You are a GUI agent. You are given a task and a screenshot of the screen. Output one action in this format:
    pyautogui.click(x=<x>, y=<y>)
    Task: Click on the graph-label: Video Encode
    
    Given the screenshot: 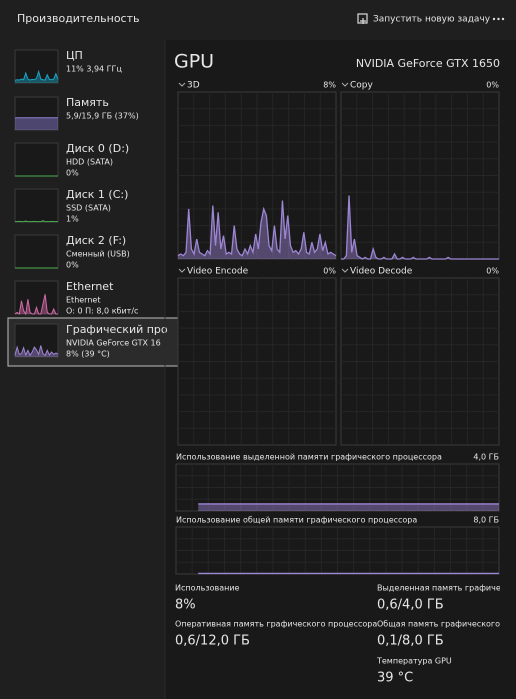 What is the action you would take?
    pyautogui.click(x=218, y=272)
    